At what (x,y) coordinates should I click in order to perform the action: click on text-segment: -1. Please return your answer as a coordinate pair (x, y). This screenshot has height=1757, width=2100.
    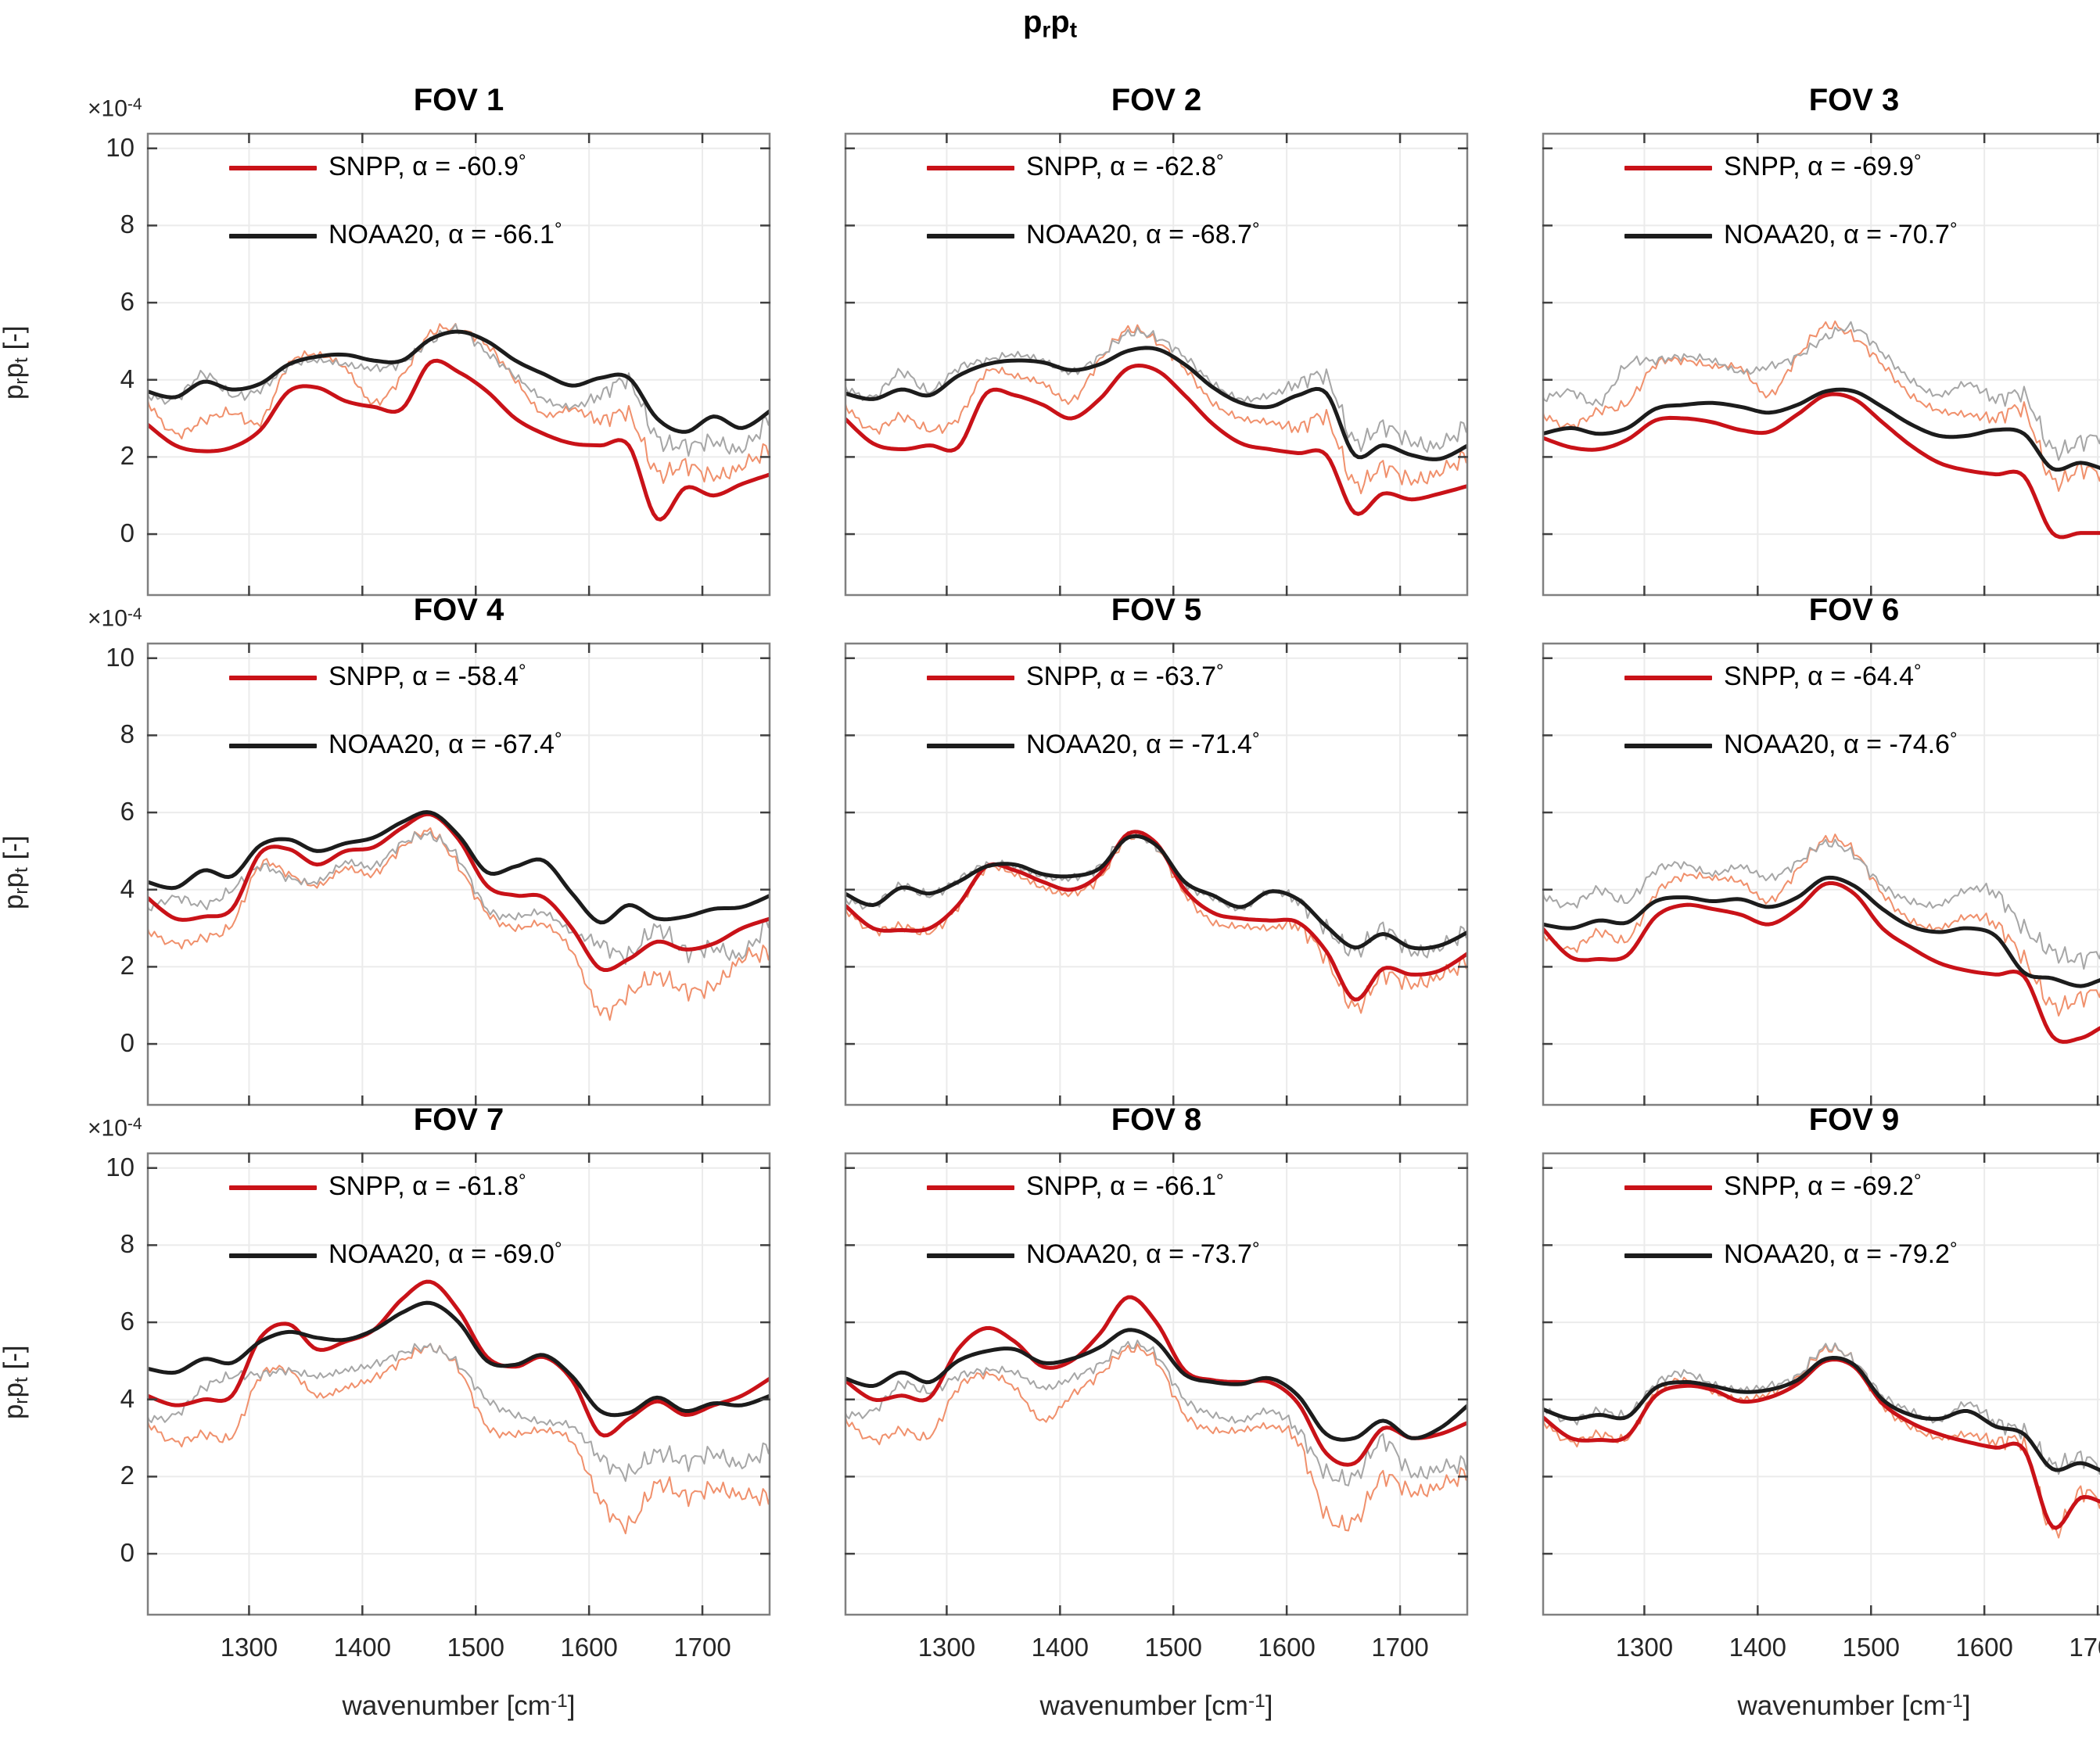
    Looking at the image, I should click on (1256, 1701).